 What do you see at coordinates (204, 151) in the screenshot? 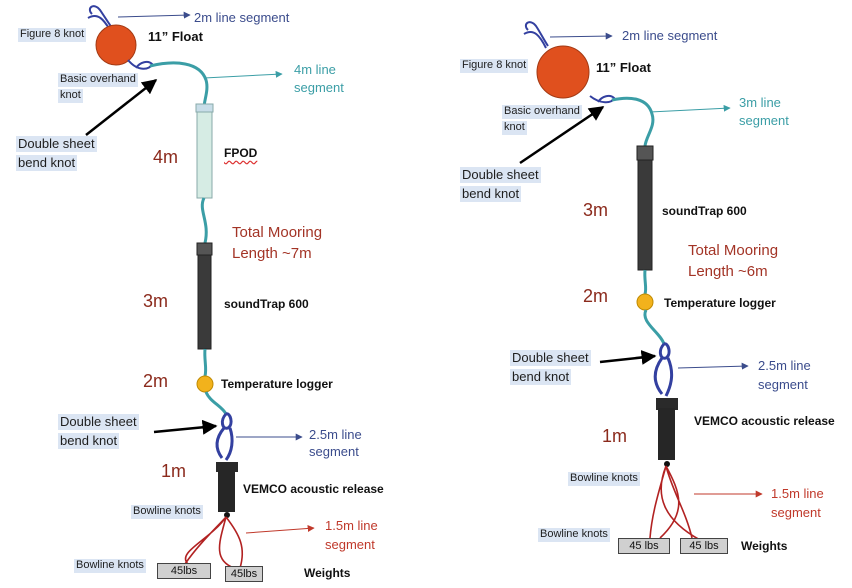
I see `left-fpod` at bounding box center [204, 151].